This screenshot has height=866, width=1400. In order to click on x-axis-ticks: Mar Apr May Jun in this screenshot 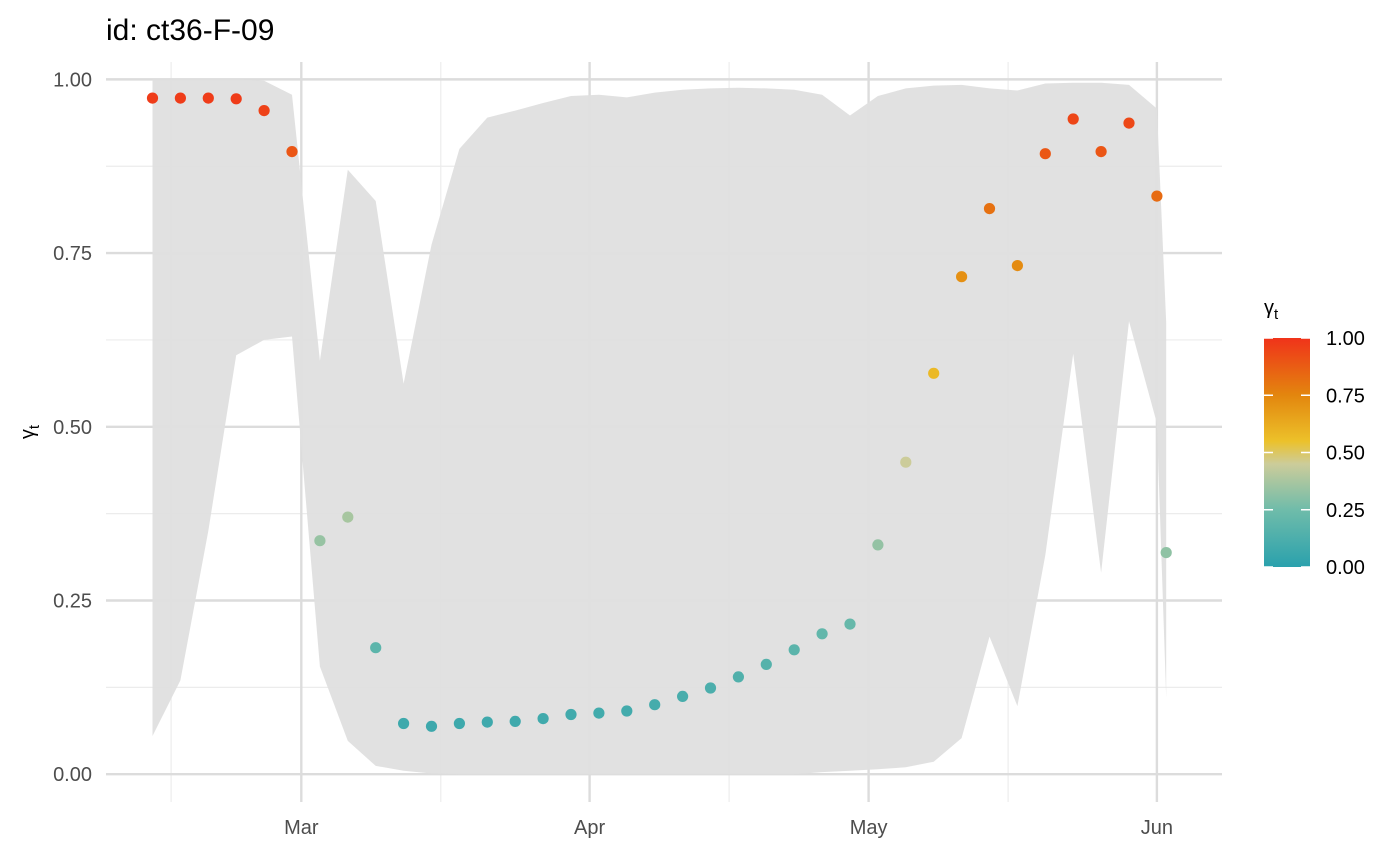, I will do `click(728, 828)`.